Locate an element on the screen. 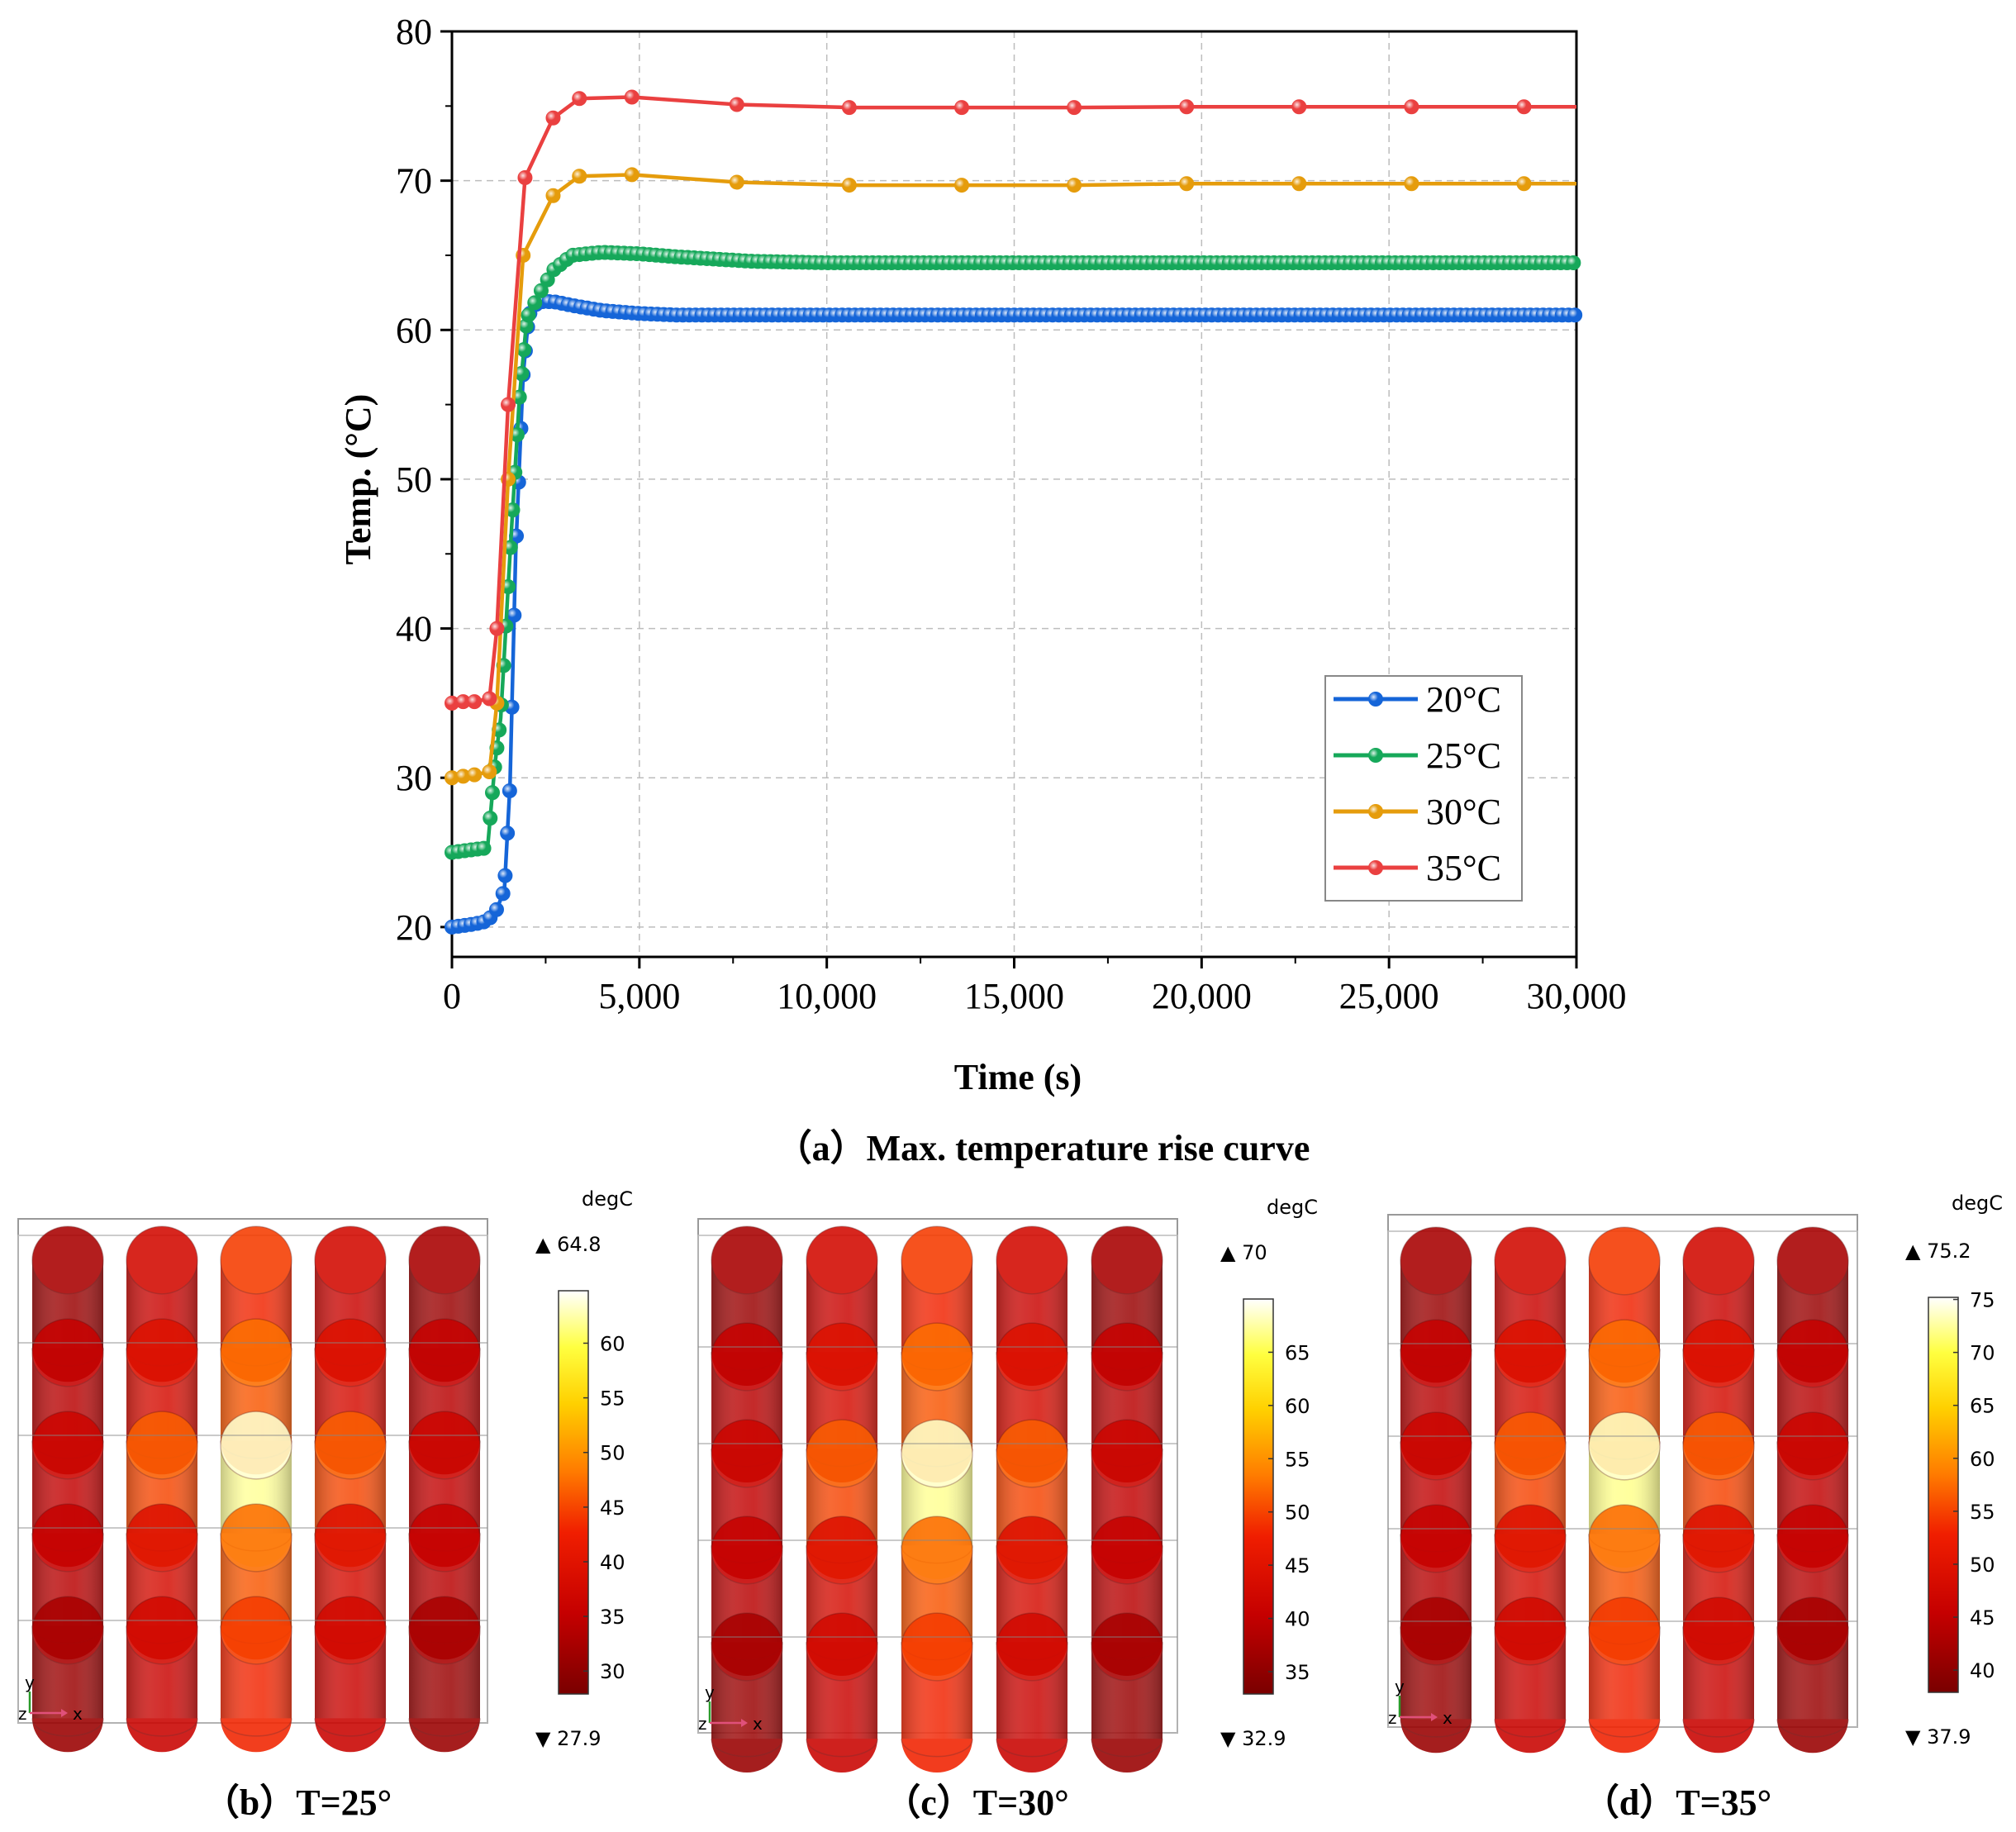  y-tick-label: 70 is located at coordinates (414, 181).